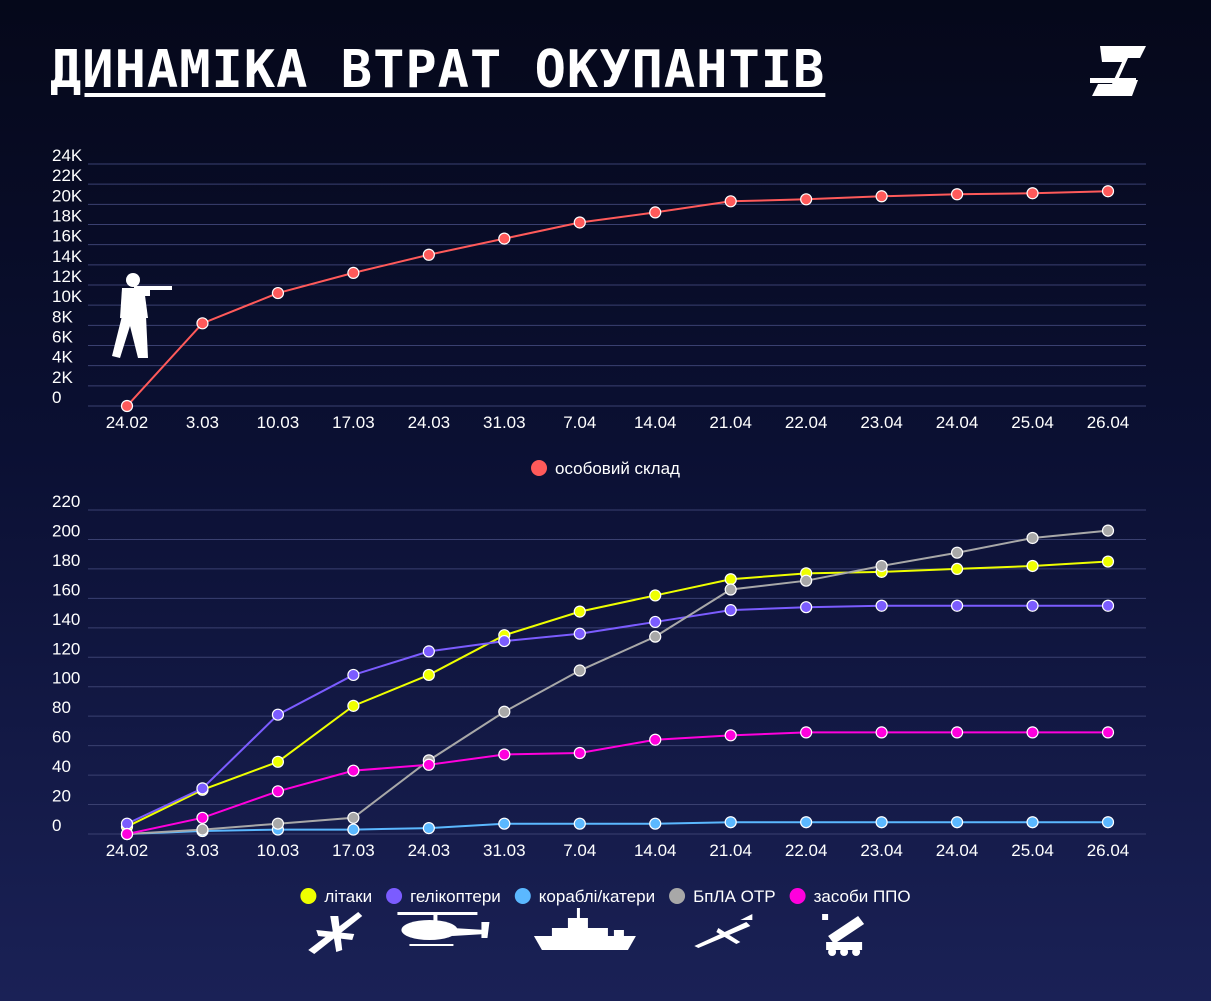 This screenshot has width=1211, height=1001. What do you see at coordinates (67, 236) in the screenshot?
I see `y-tick-label: 16K` at bounding box center [67, 236].